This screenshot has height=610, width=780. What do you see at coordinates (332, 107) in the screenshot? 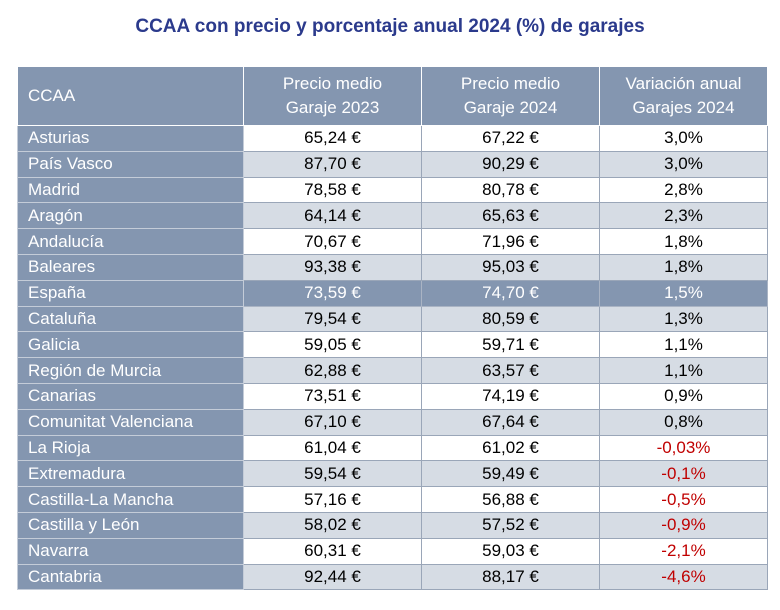
I see `header-price-2023-line2: Garaje 2023` at bounding box center [332, 107].